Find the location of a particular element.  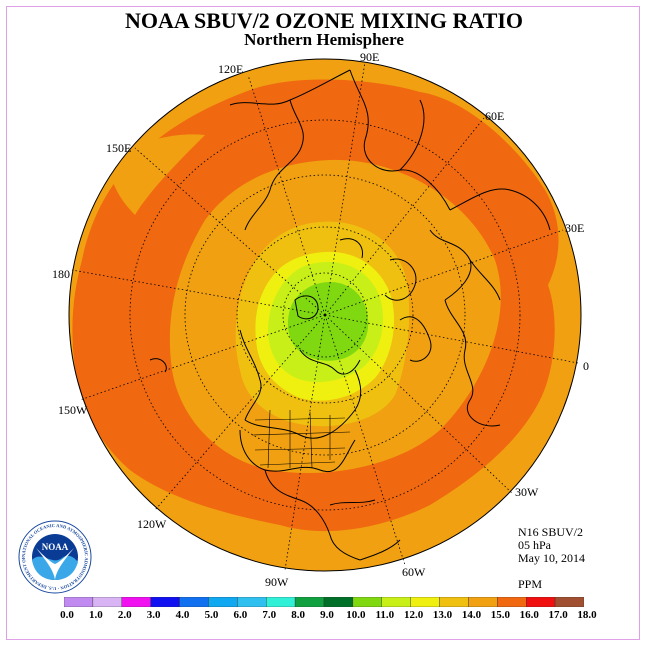

colorbar-tick-label: 0.0 is located at coordinates (67, 615).